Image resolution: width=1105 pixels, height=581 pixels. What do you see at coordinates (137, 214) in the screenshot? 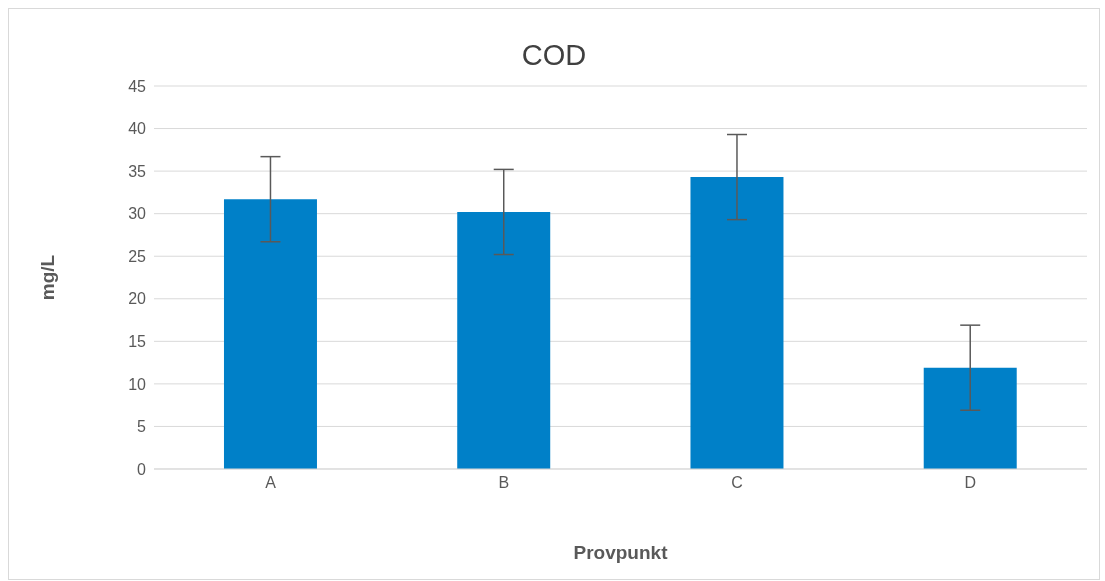
I see `y-tick-label: 30` at bounding box center [137, 214].